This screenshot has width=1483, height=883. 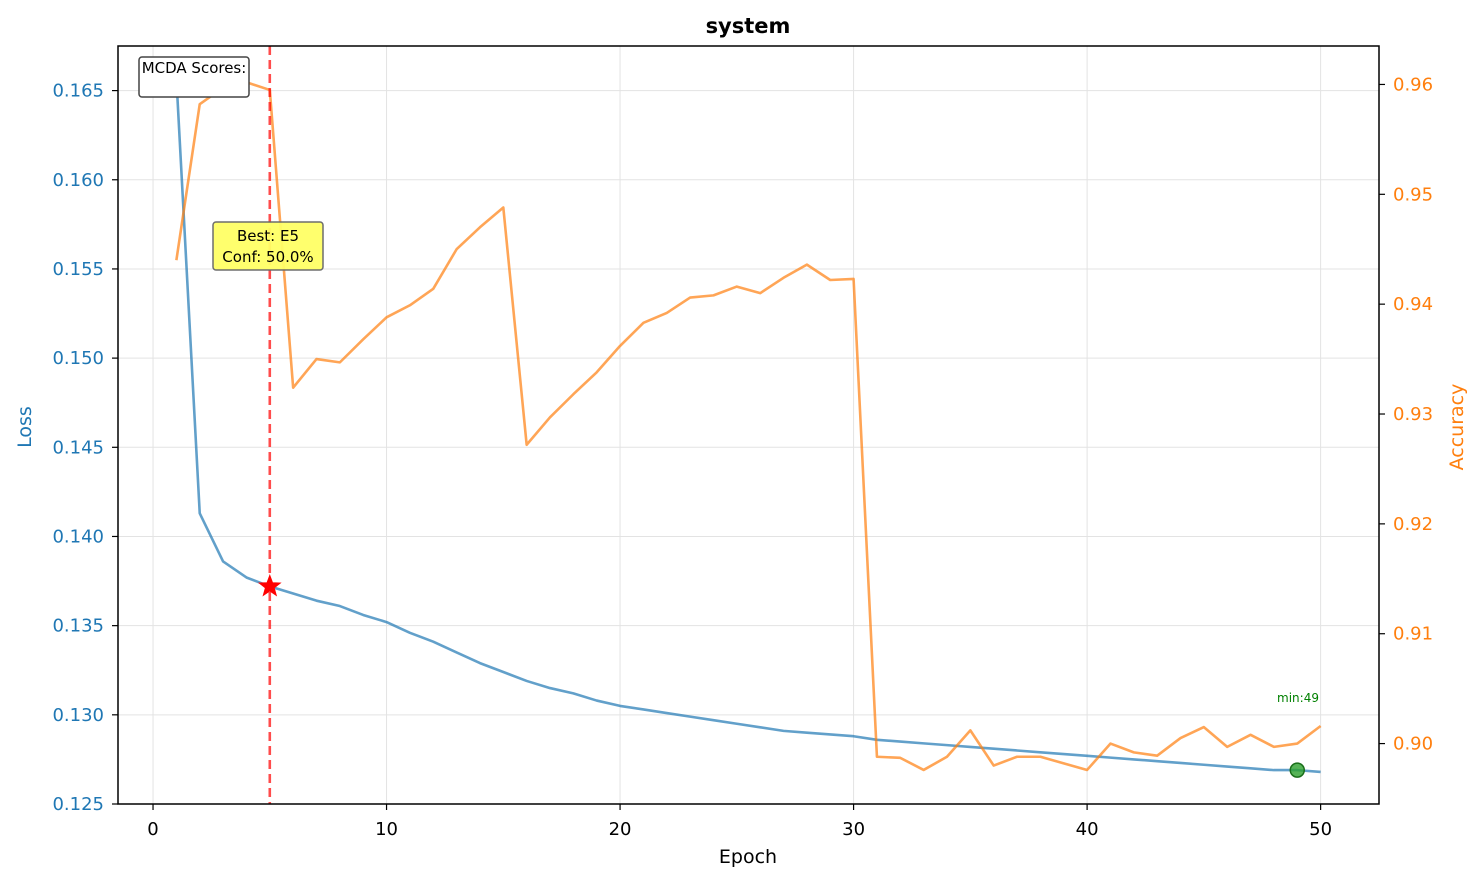 What do you see at coordinates (78, 715) in the screenshot?
I see `y-left-tick-label: 0.130` at bounding box center [78, 715].